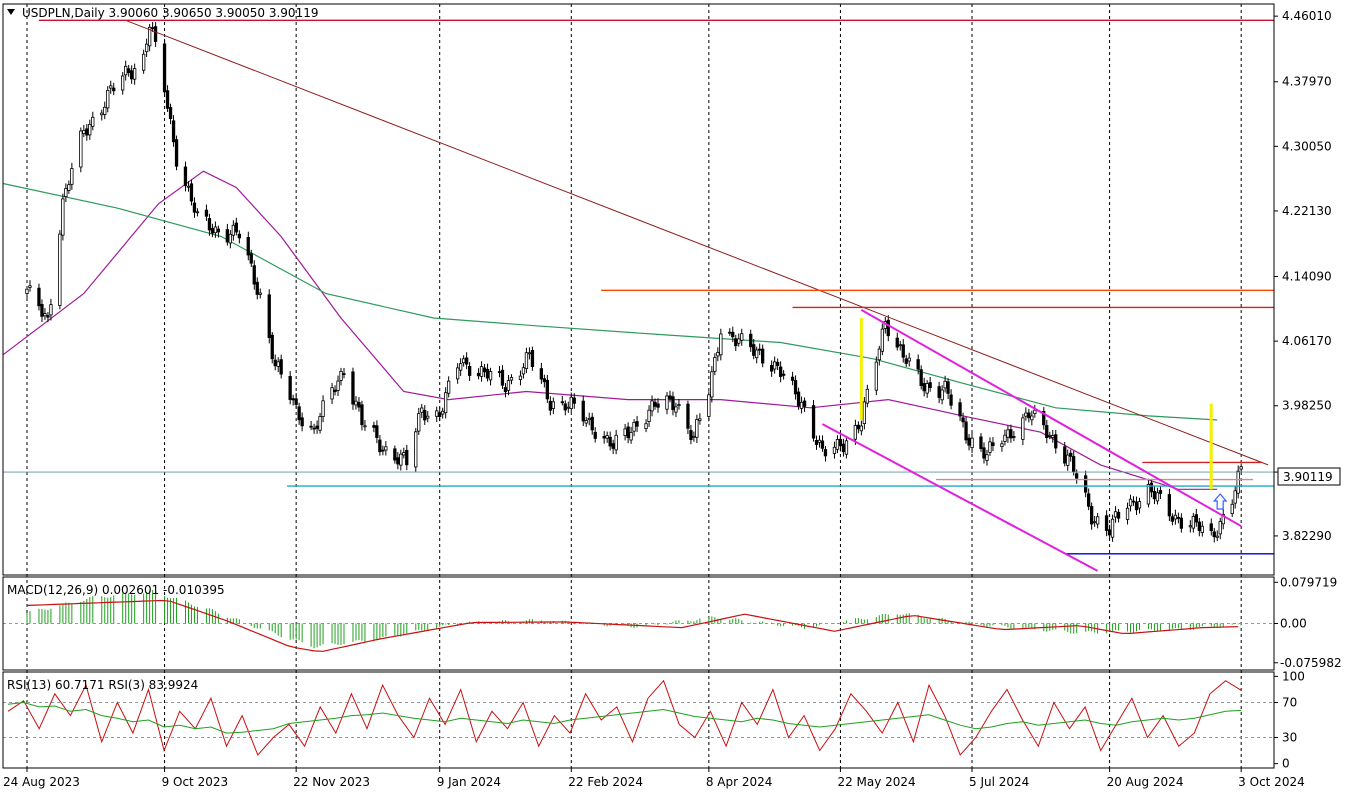 The width and height of the screenshot is (1347, 799). Describe the element at coordinates (11, 12) in the screenshot. I see `triangle-down-icon` at that location.